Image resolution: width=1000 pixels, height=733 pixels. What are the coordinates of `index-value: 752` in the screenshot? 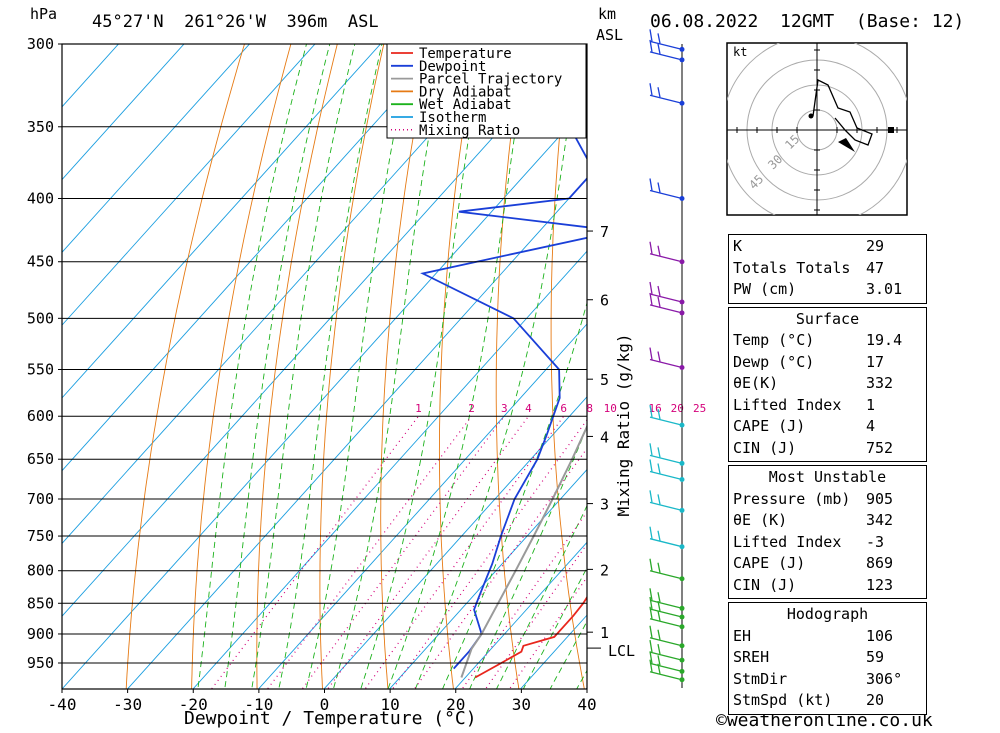 It's located at (880, 447).